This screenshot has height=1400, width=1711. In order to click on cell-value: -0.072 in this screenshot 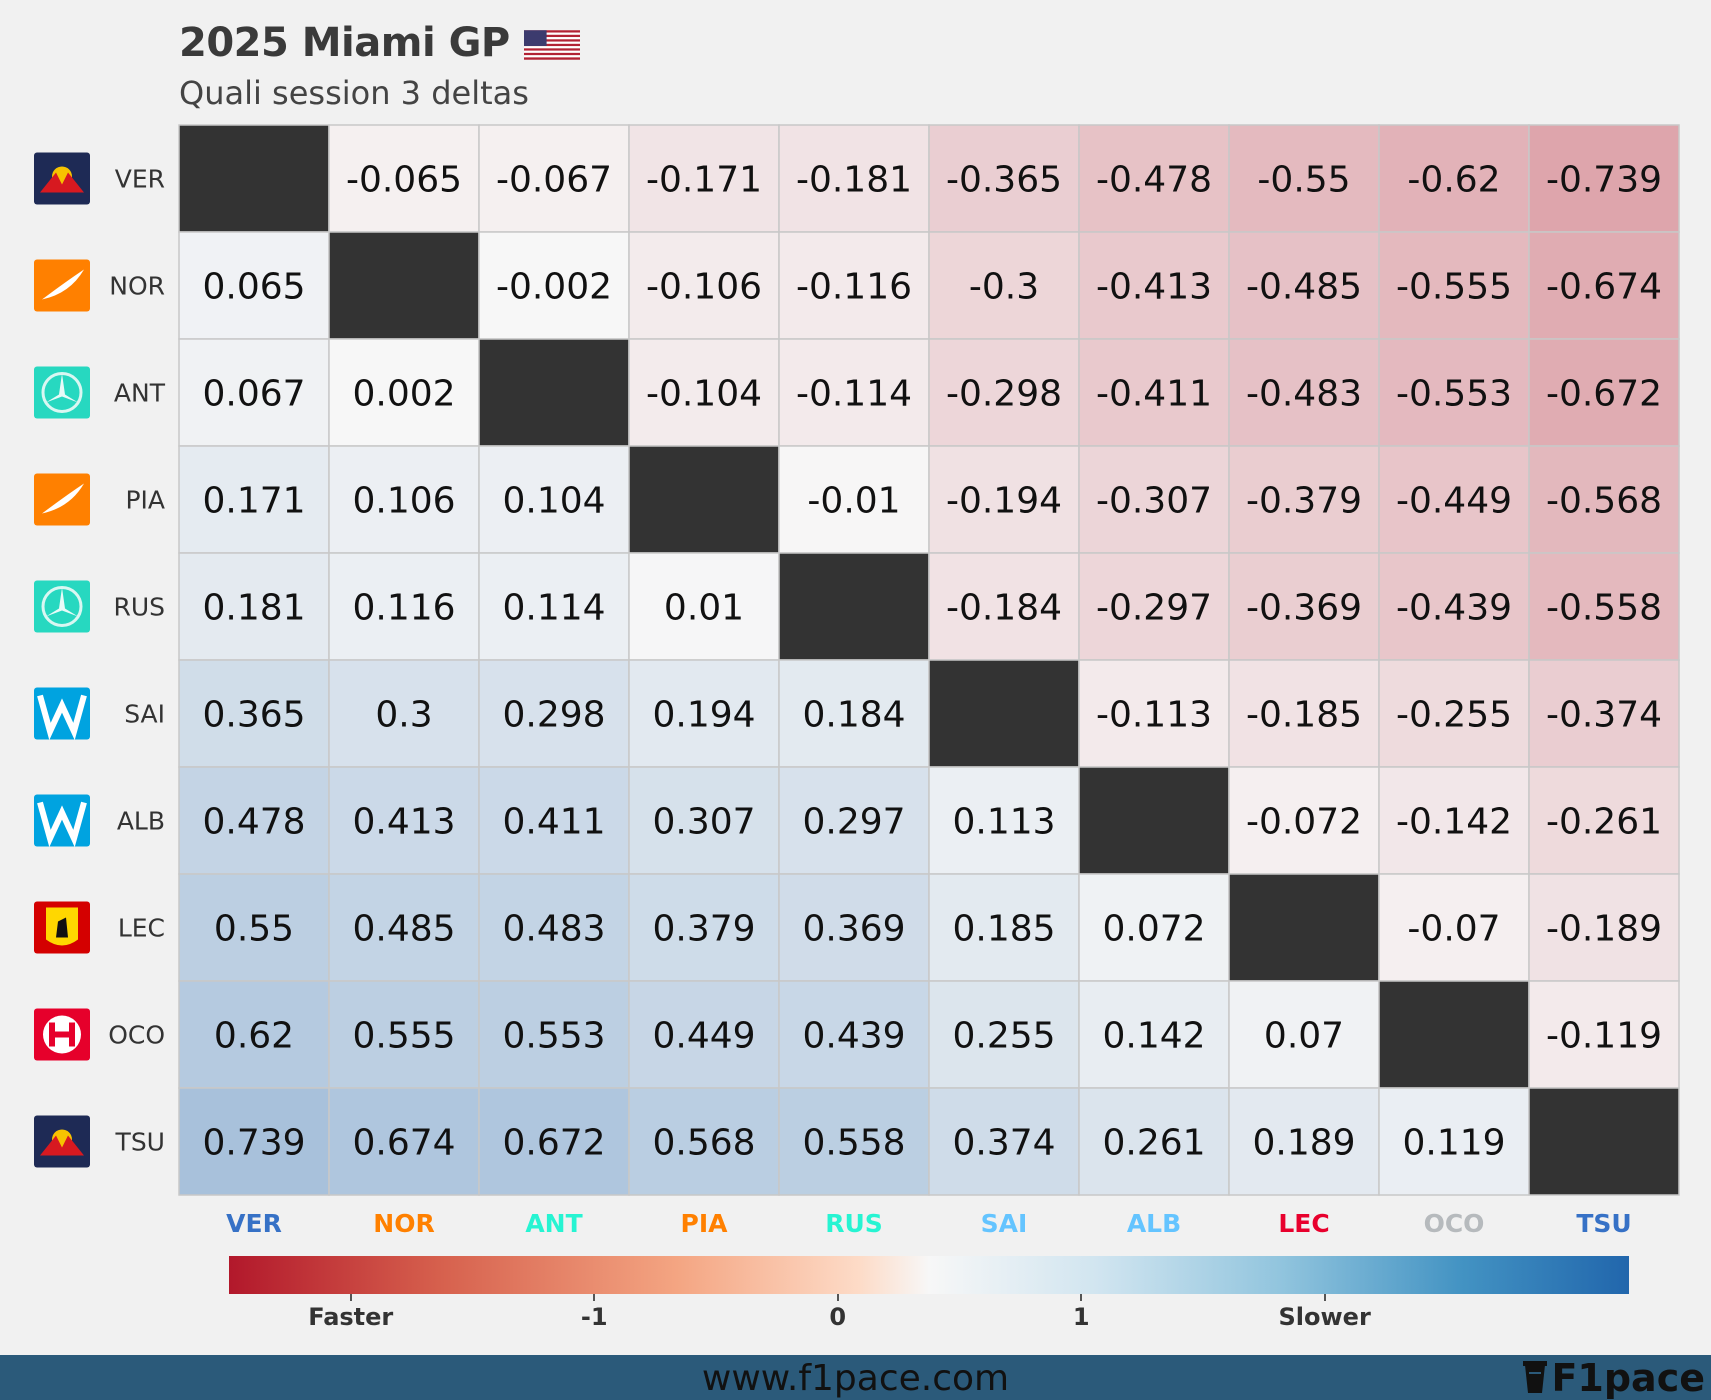, I will do `click(1304, 822)`.